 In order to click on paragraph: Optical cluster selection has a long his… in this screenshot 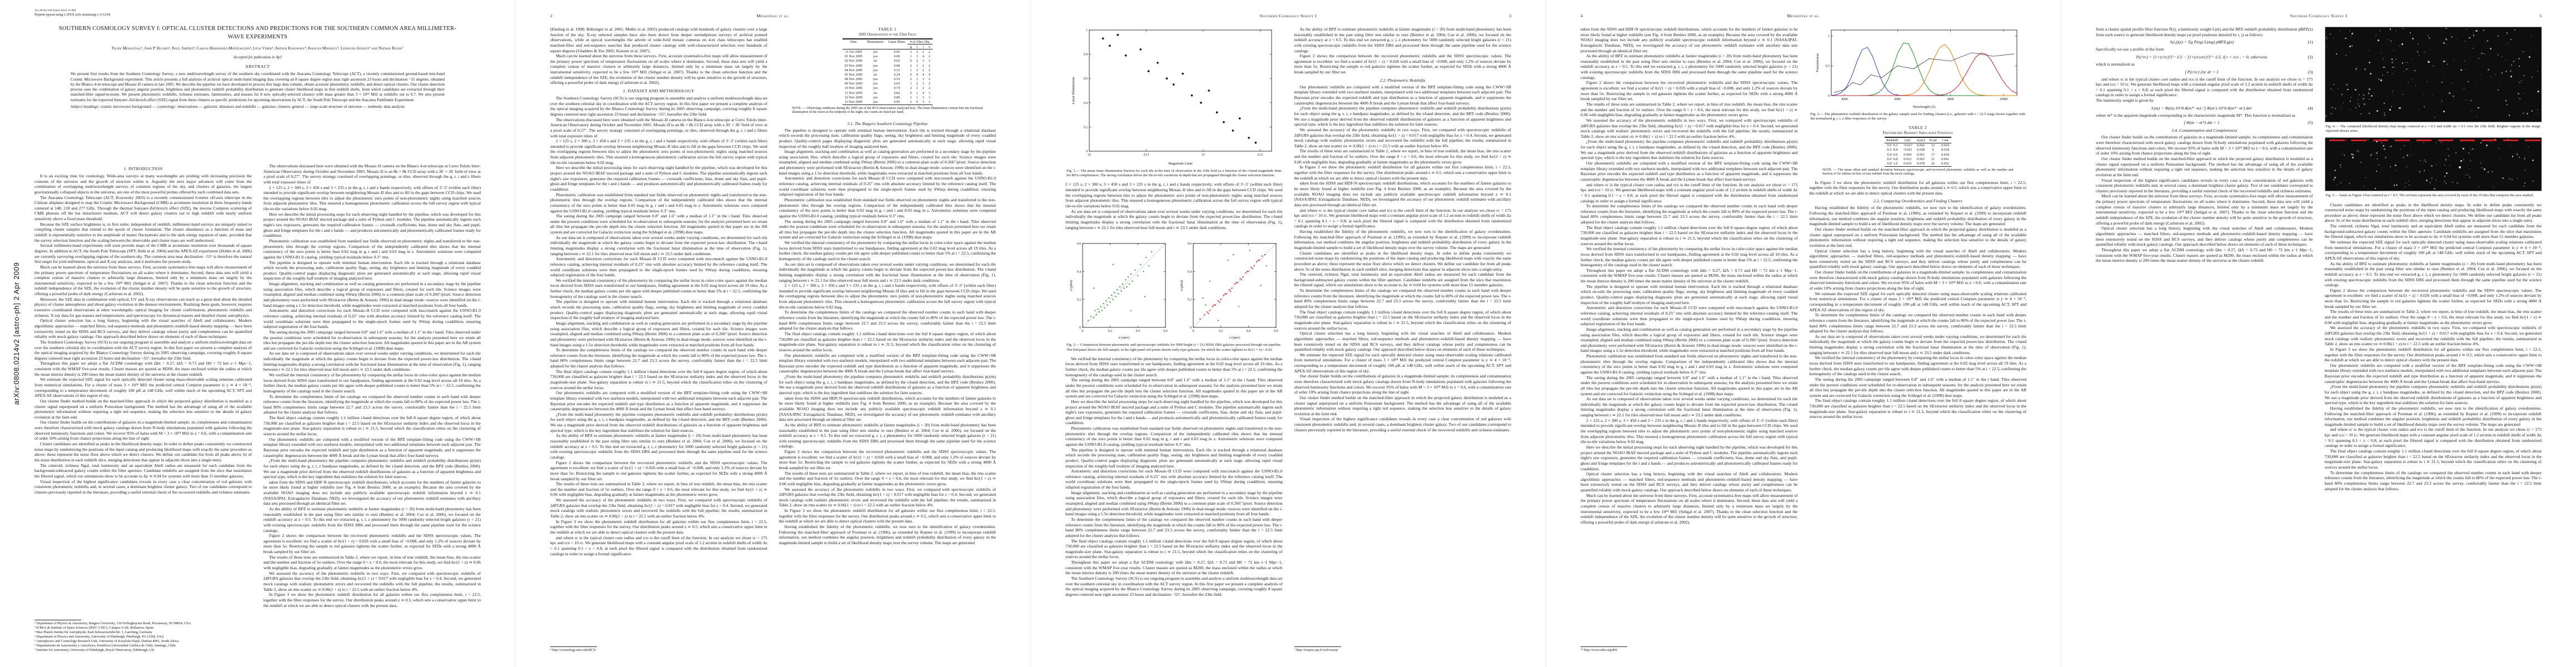, I will do `click(1403, 341)`.